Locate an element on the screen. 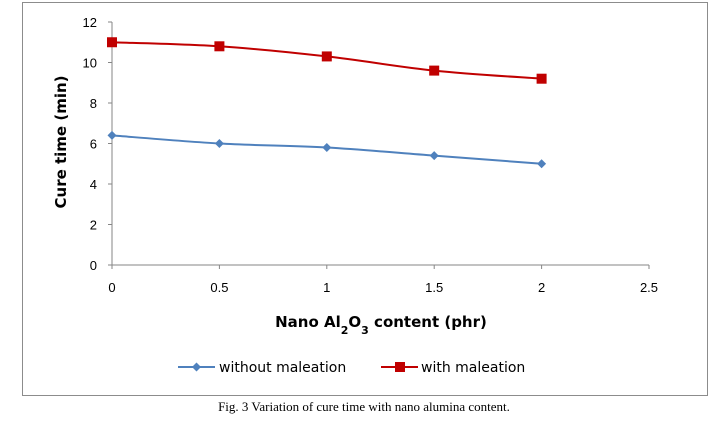 The image size is (728, 437). legend-item-without-maleation: without maleation is located at coordinates (262, 368).